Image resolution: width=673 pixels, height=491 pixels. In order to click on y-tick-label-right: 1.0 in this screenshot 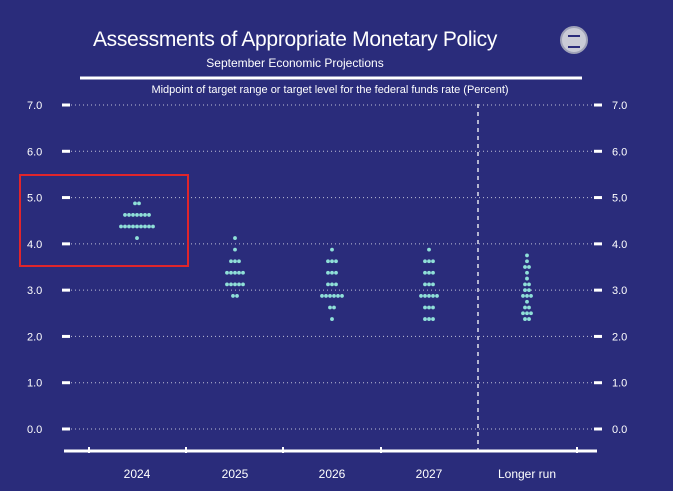, I will do `click(619, 384)`.